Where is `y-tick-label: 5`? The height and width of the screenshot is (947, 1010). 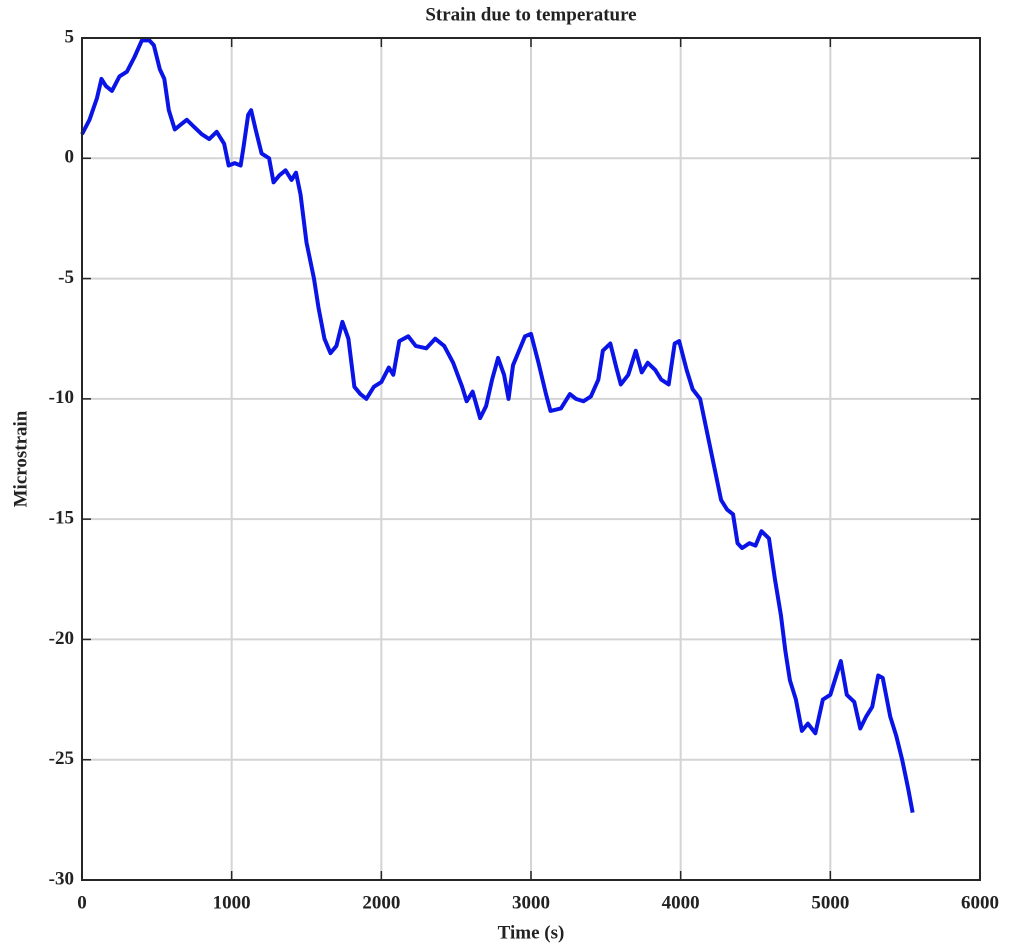
y-tick-label: 5 is located at coordinates (70, 36).